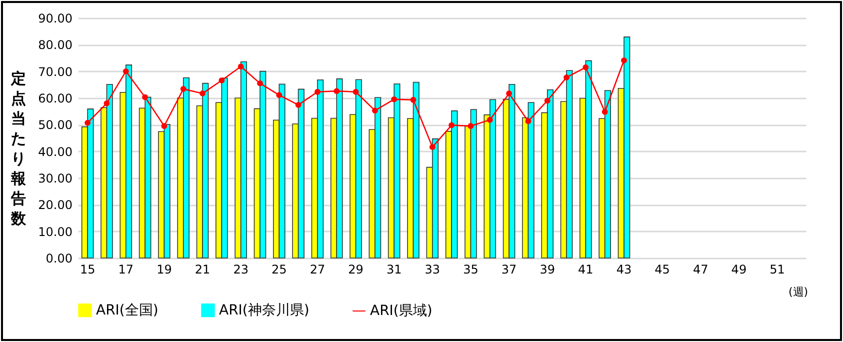  I want to click on legend-label: ARI(県域), so click(401, 311).